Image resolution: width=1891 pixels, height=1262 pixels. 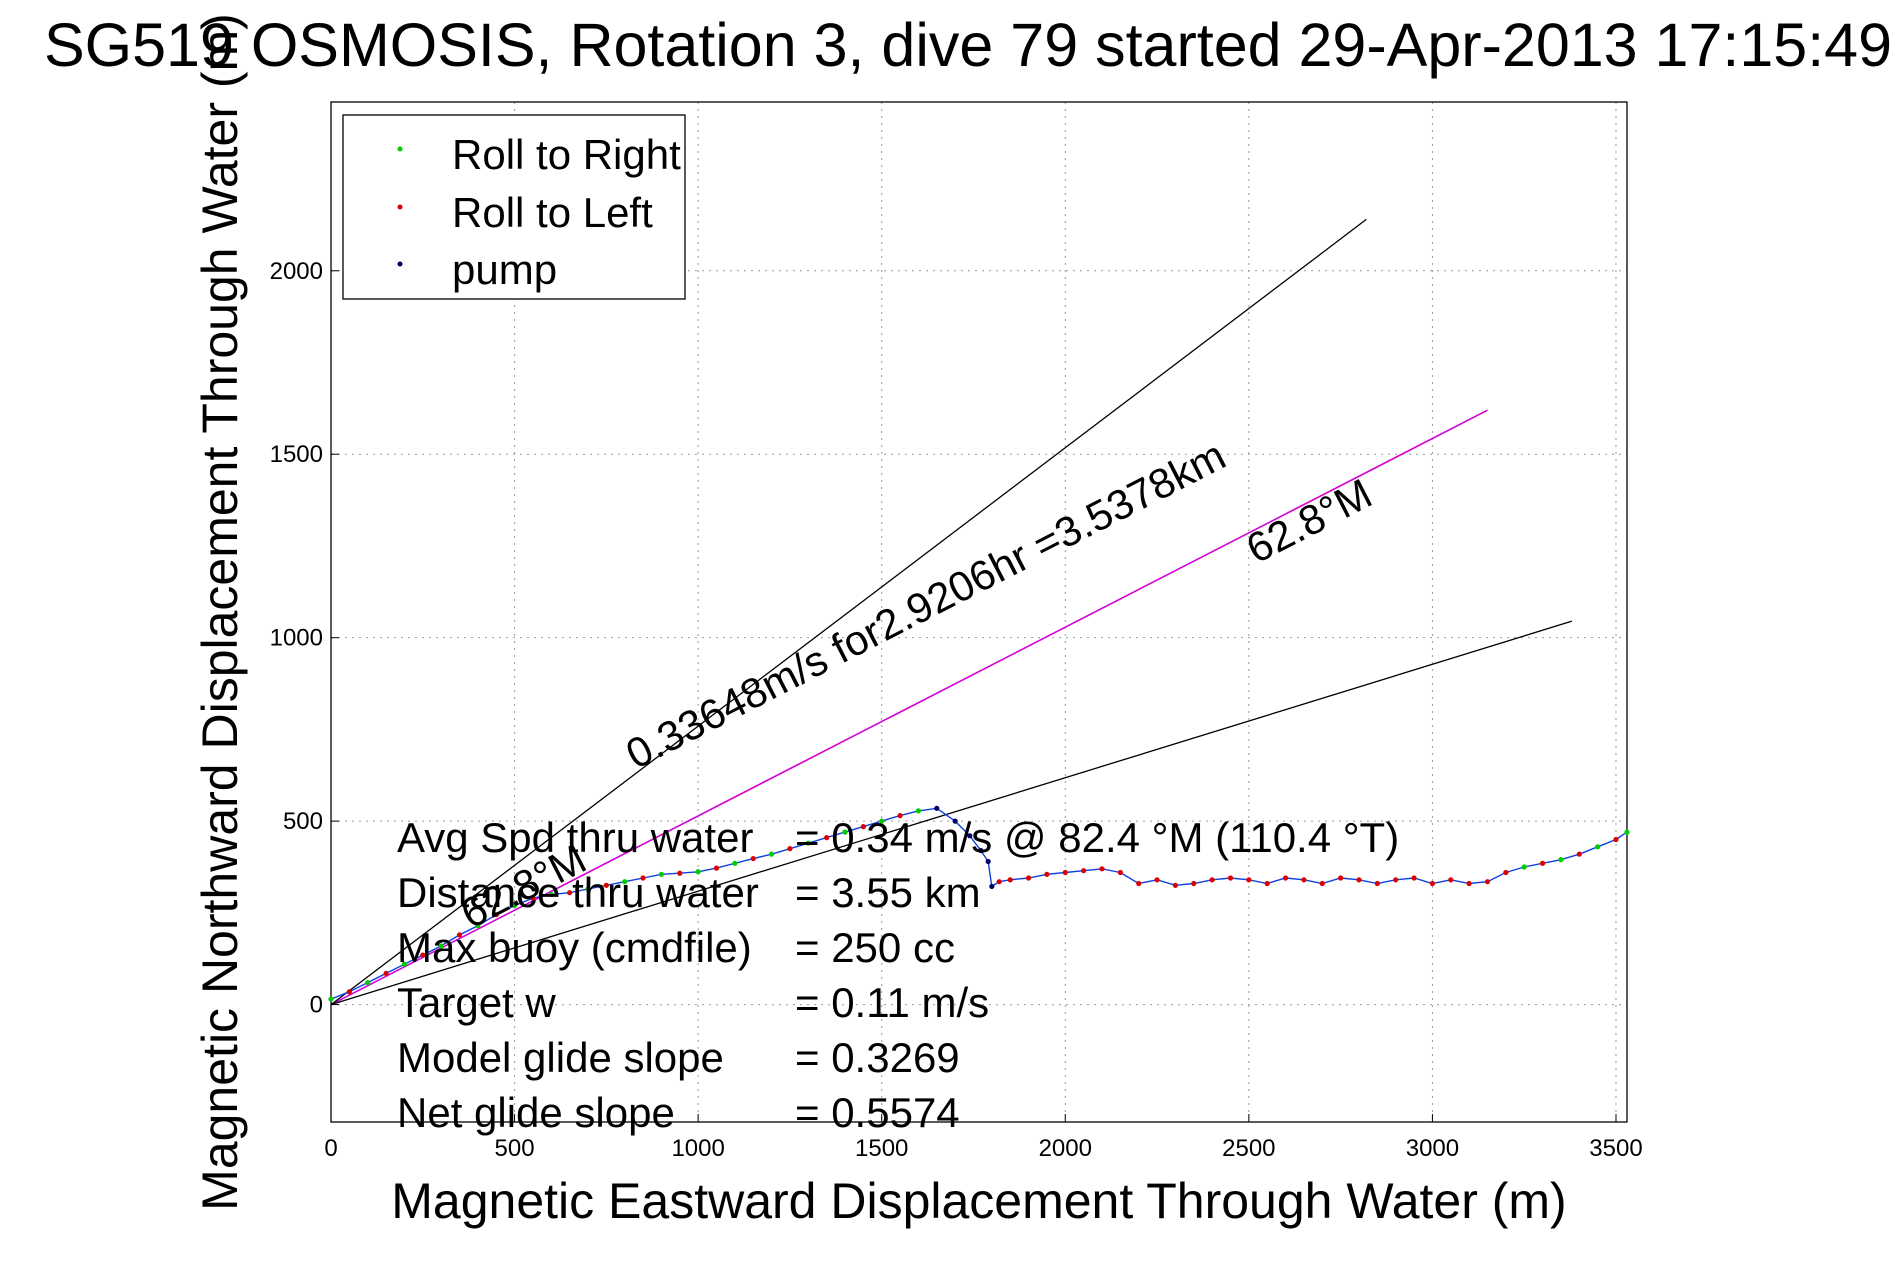 I want to click on stat-value-target-w: = 0.11 m/s, so click(x=892, y=1002).